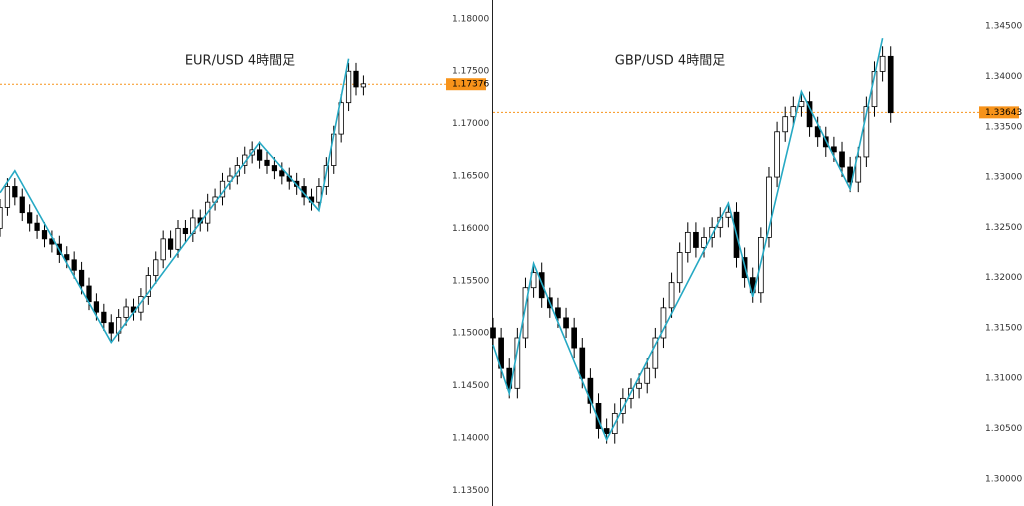  I want to click on y-tick-label: 1.14500, so click(470, 386).